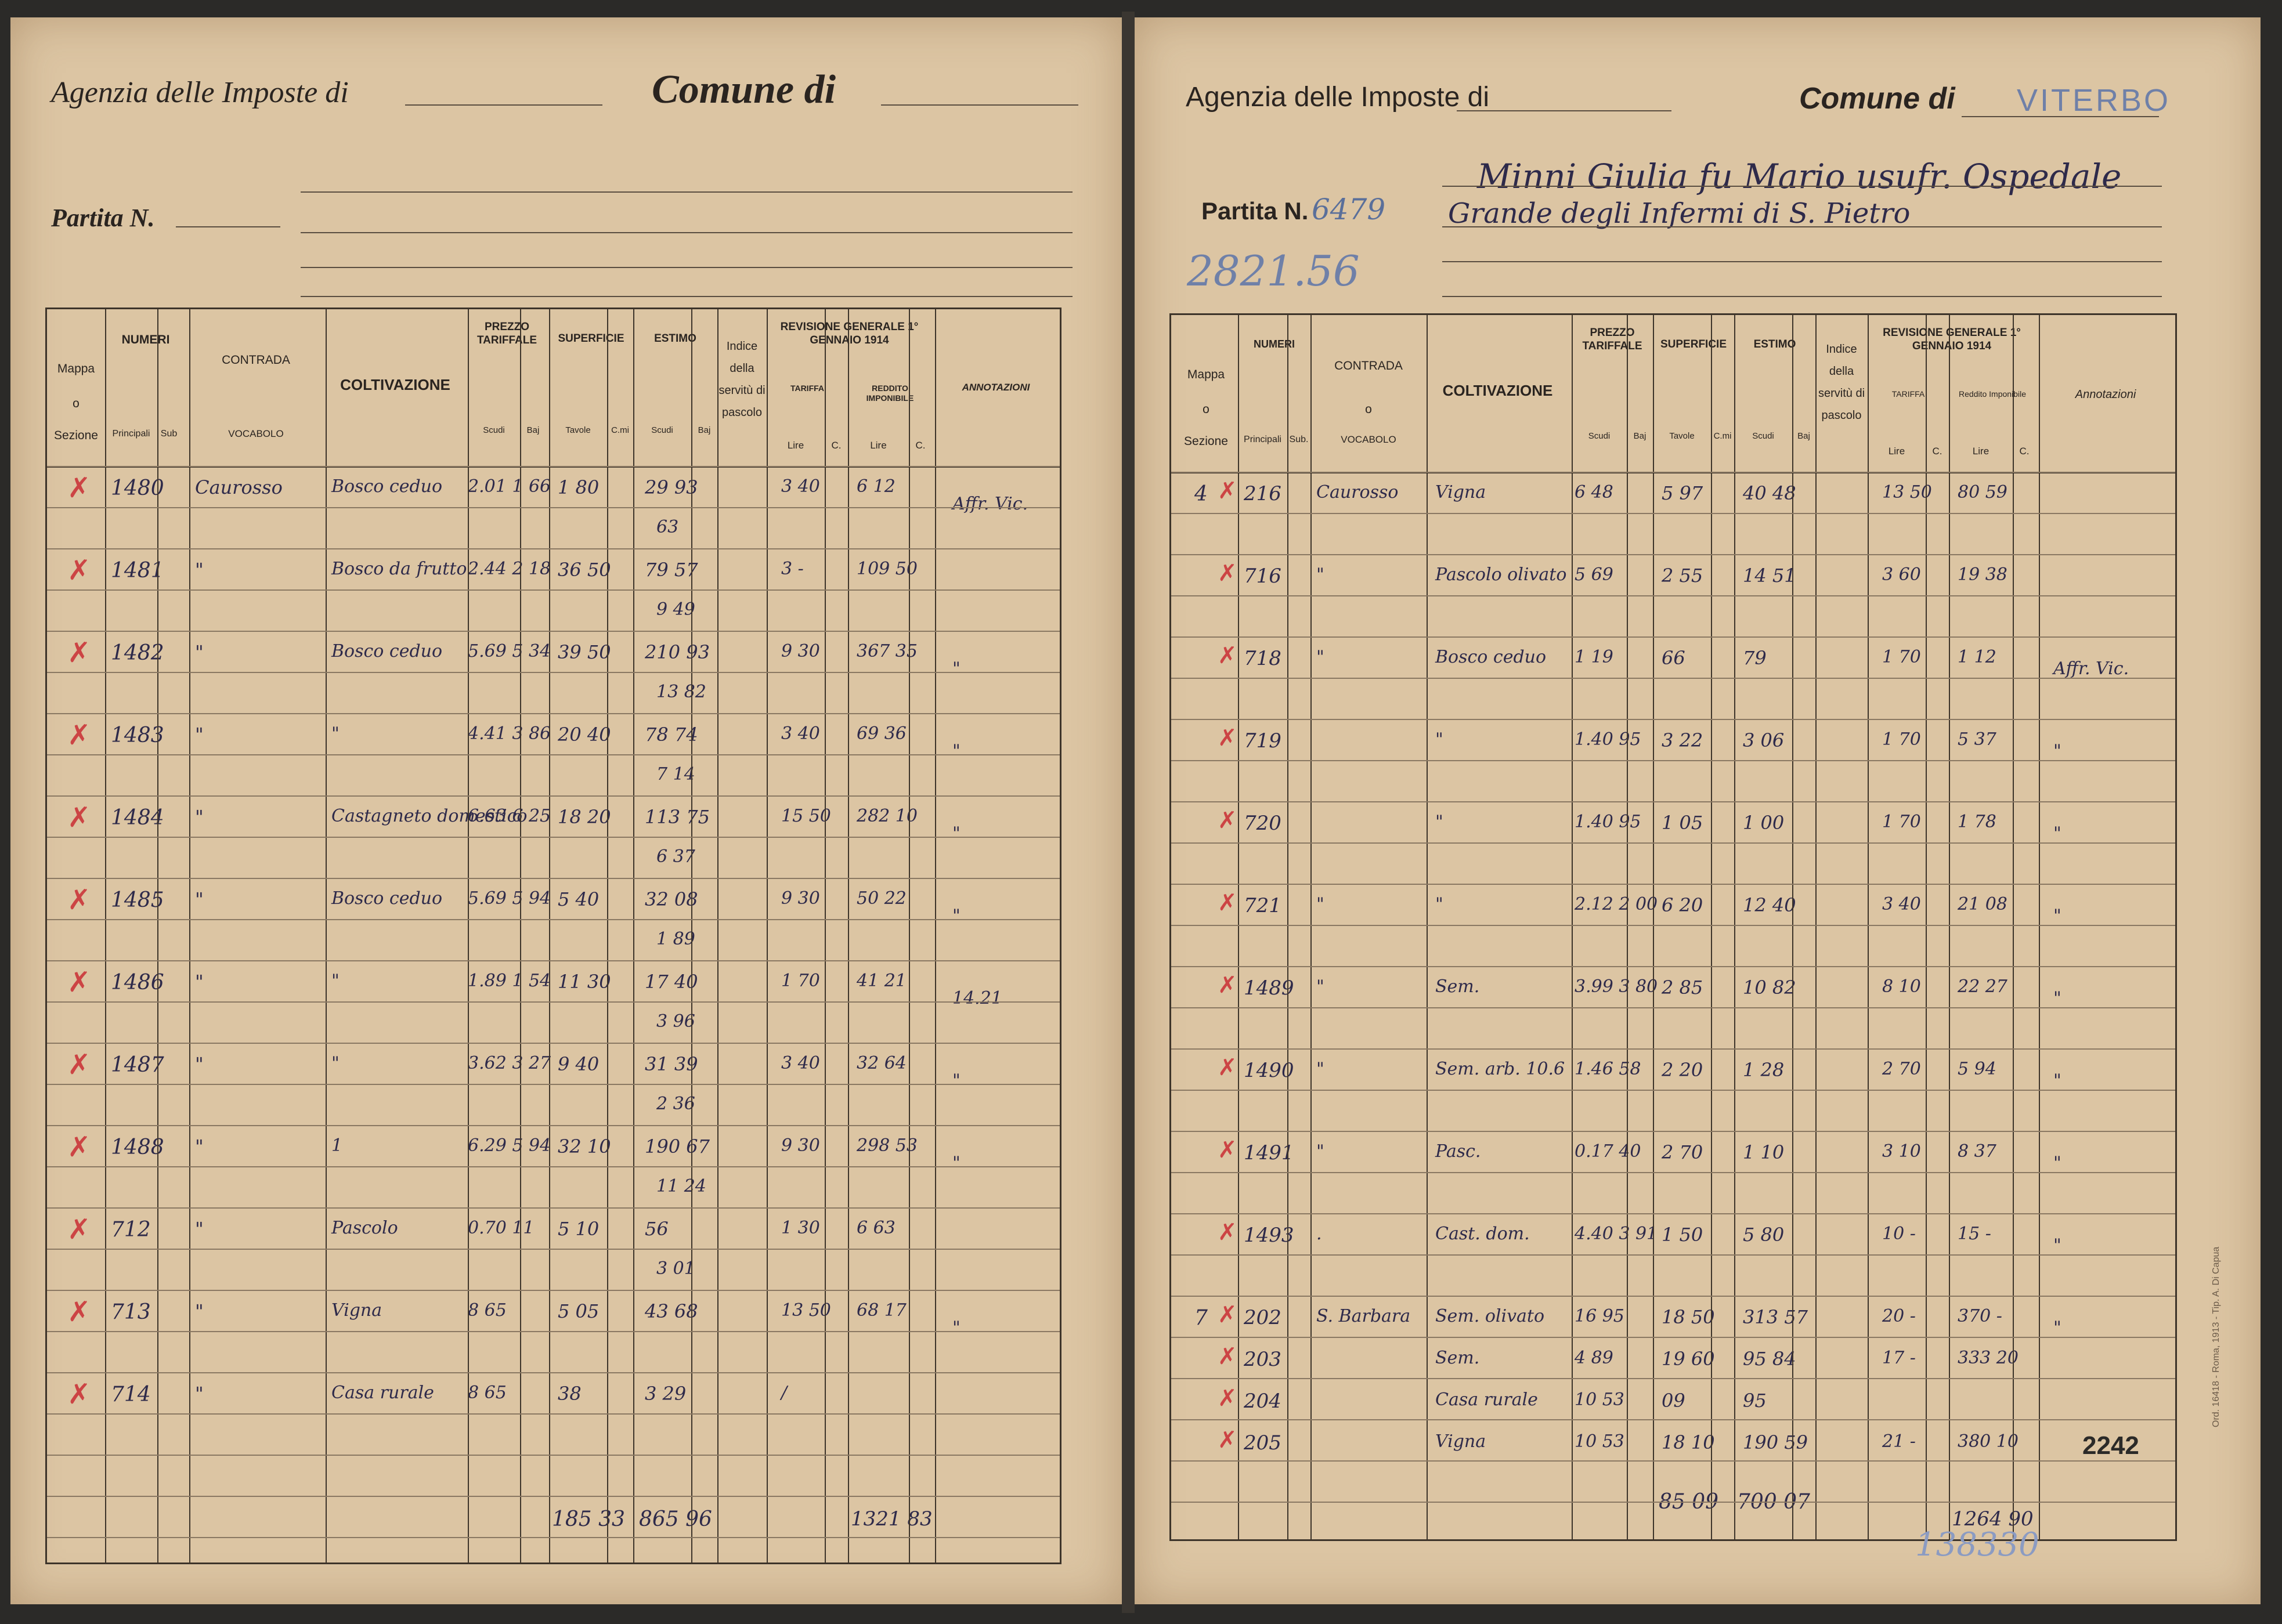  Describe the element at coordinates (137, 488) in the screenshot. I see `row-num: 1480` at that location.